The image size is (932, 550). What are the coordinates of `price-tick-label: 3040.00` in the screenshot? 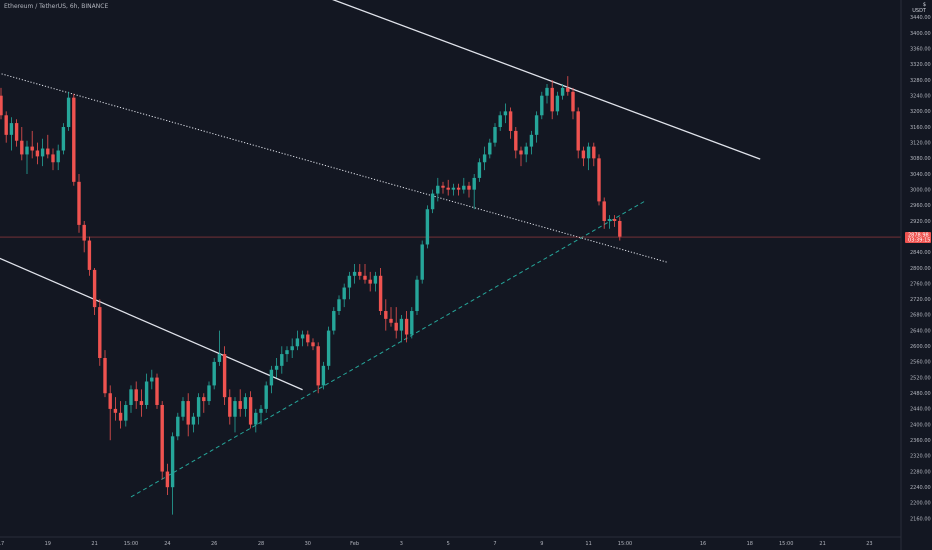 It's located at (920, 175).